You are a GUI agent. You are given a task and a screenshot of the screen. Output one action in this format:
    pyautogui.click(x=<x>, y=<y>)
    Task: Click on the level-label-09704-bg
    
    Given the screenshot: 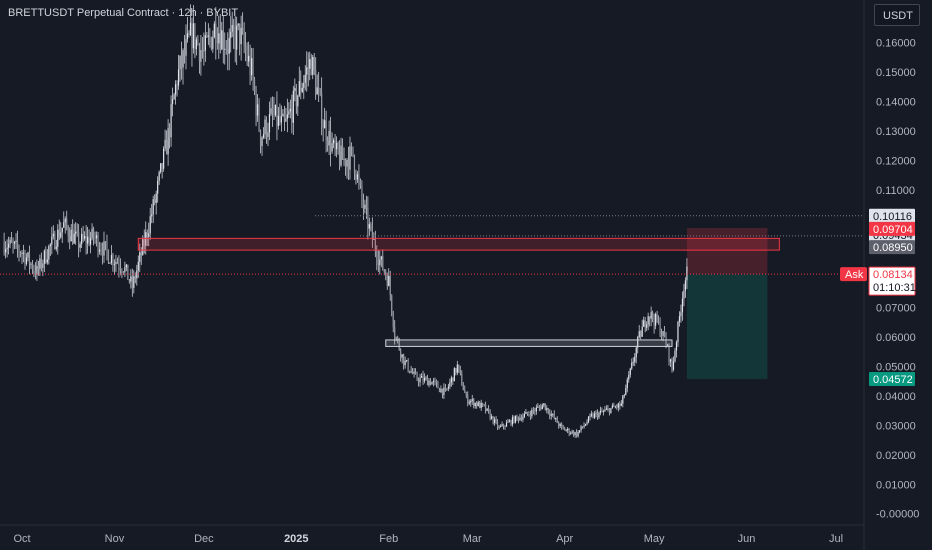 What is the action you would take?
    pyautogui.click(x=892, y=228)
    